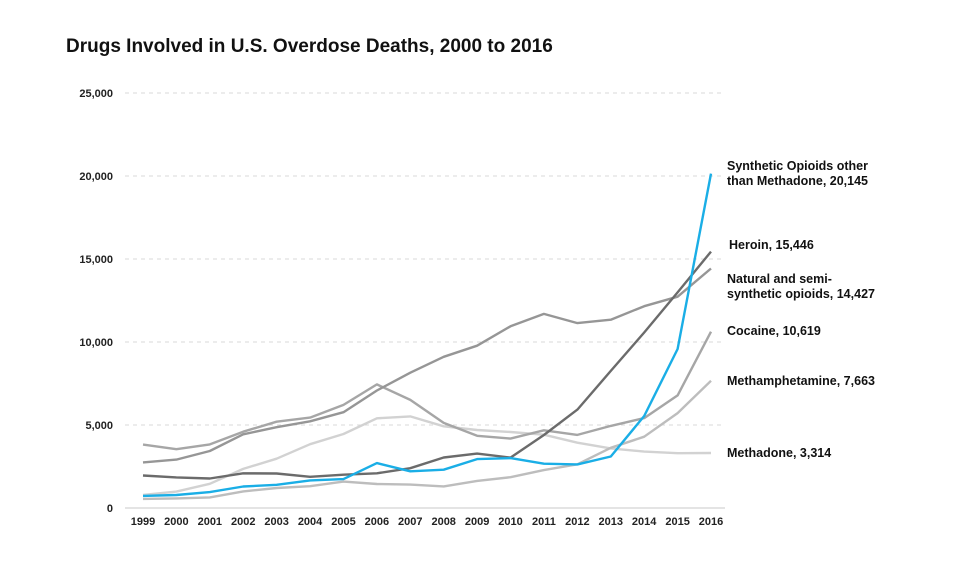 Image resolution: width=960 pixels, height=579 pixels. What do you see at coordinates (176, 522) in the screenshot?
I see `x-tick-label: 2000` at bounding box center [176, 522].